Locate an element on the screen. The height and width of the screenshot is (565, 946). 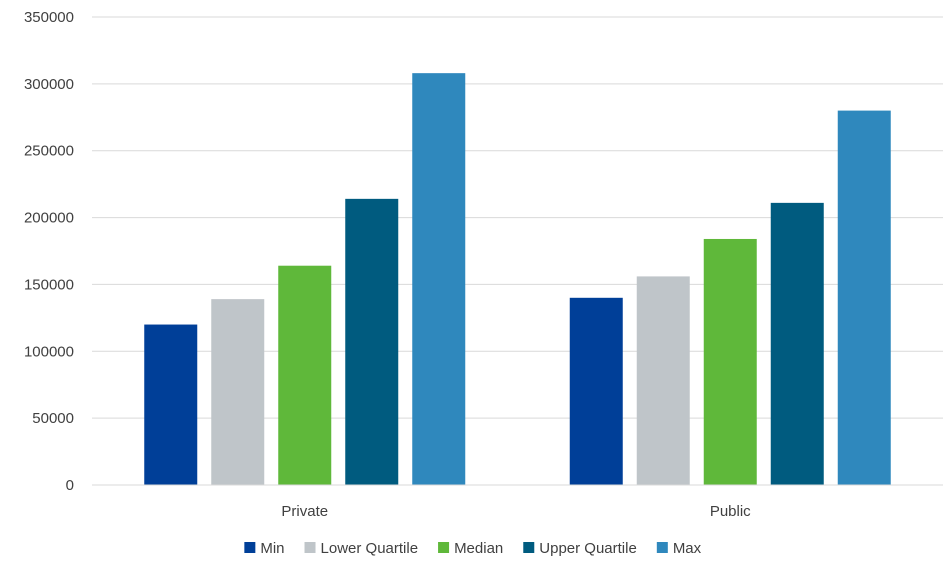
y-tick-label-250000: 250000 is located at coordinates (49, 151).